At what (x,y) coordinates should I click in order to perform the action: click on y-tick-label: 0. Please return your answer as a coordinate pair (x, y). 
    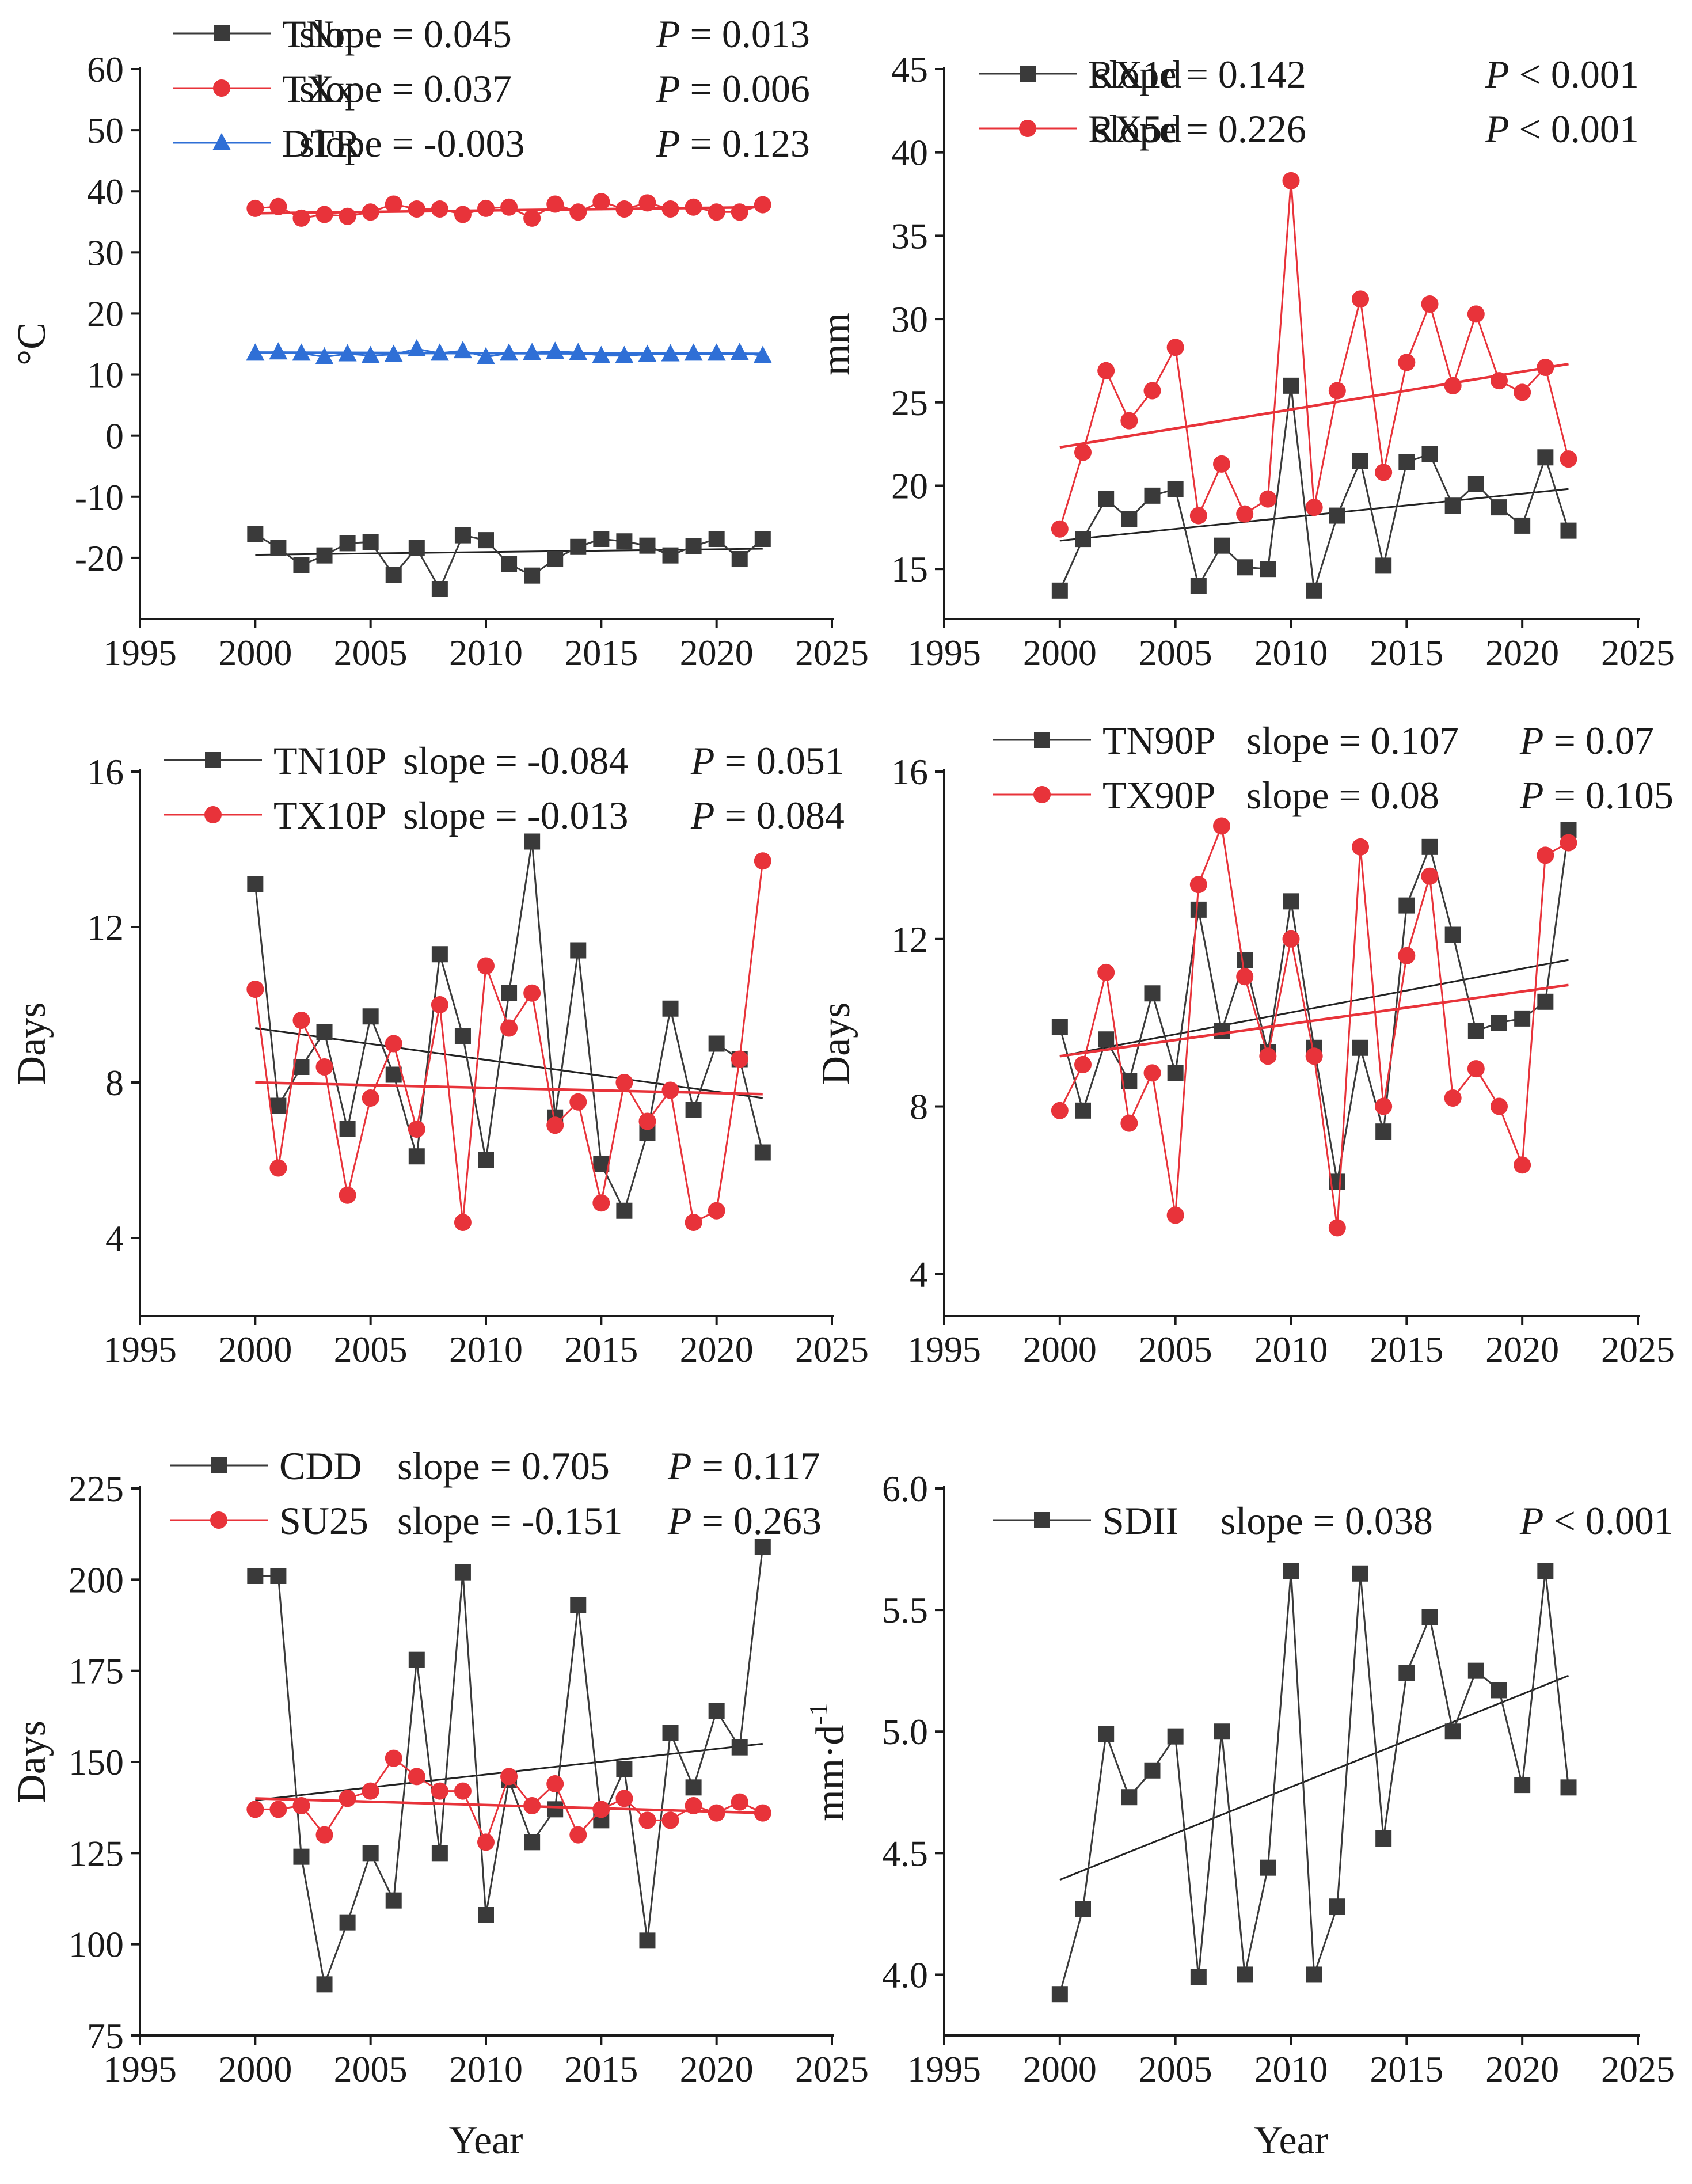
    Looking at the image, I should click on (115, 436).